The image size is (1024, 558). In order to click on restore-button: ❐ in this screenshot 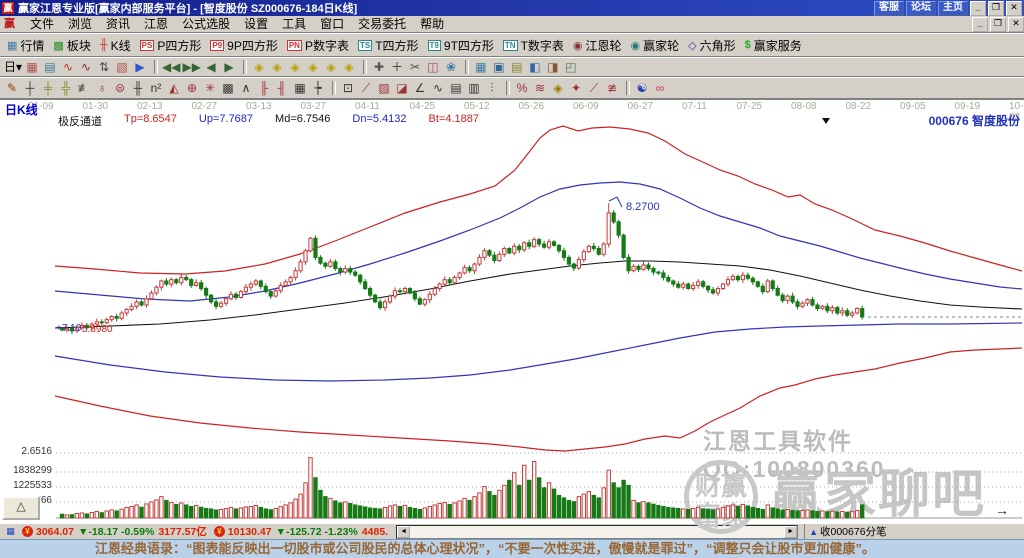, I will do `click(996, 8)`.